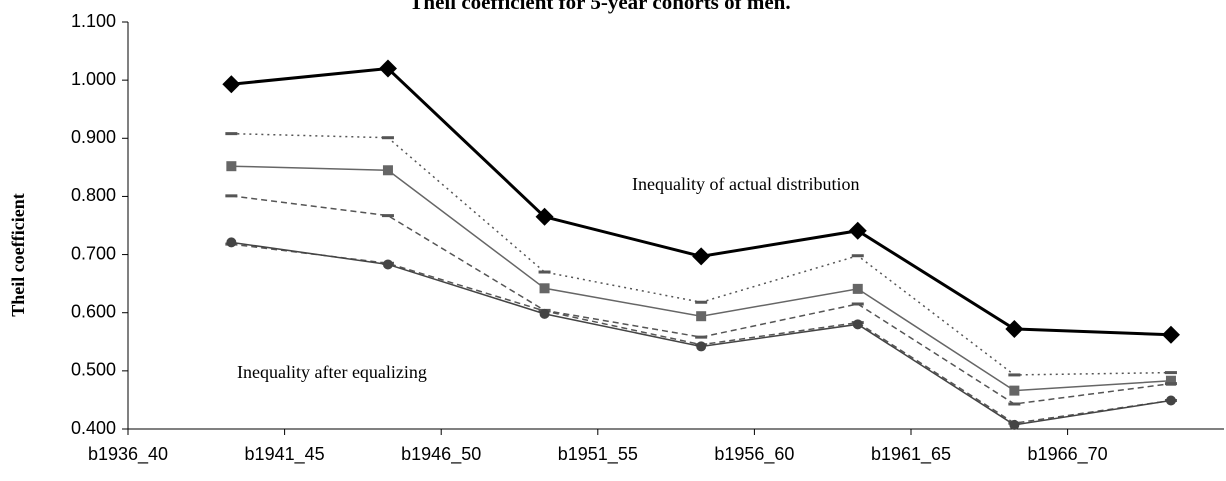  Describe the element at coordinates (285, 454) in the screenshot. I see `x-tick-label: b1941_45` at that location.